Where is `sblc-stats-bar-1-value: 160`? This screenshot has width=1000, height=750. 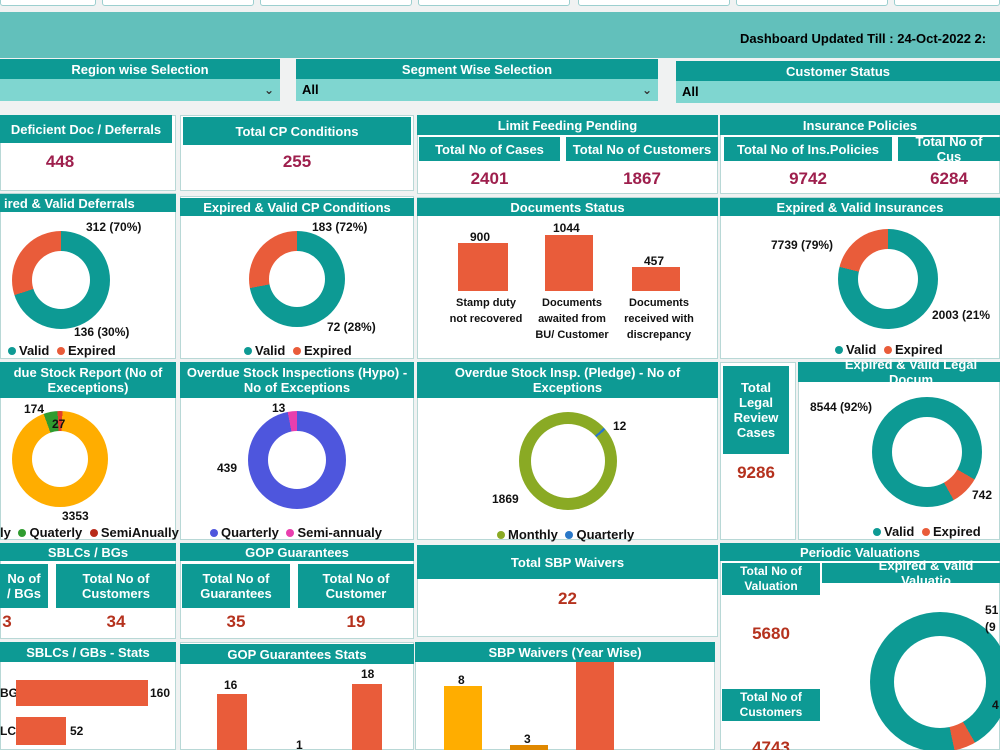
sblc-stats-bar-1-value: 160 is located at coordinates (160, 693).